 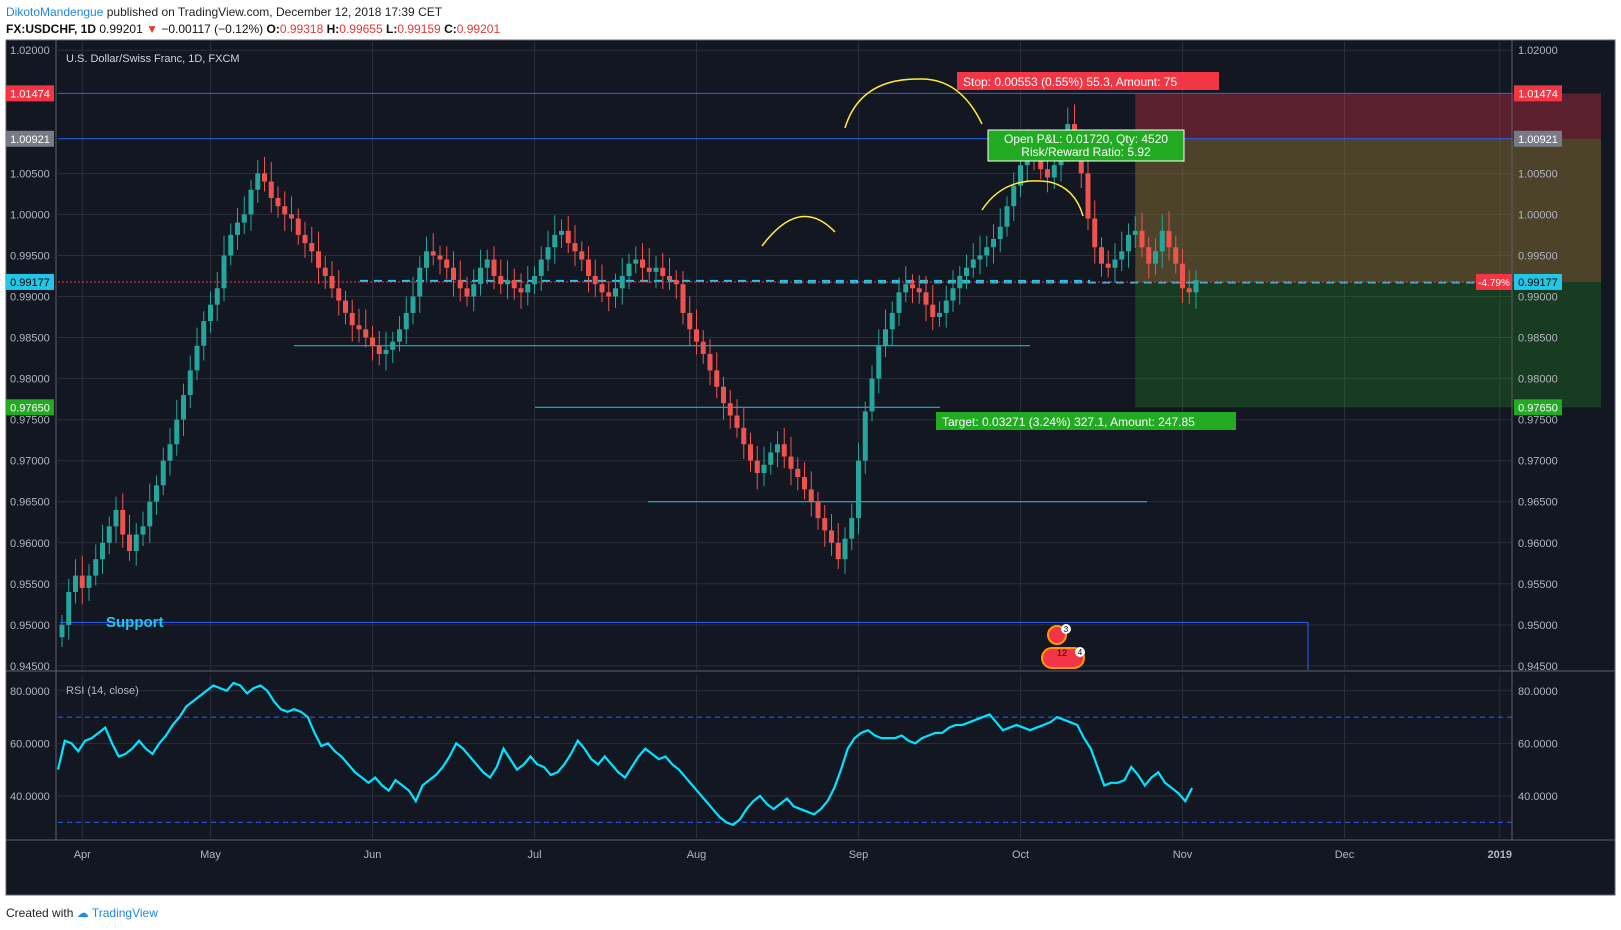 I want to click on pnl-label: Open P&L: 0.01720, Qty: 4520, so click(x=1086, y=139).